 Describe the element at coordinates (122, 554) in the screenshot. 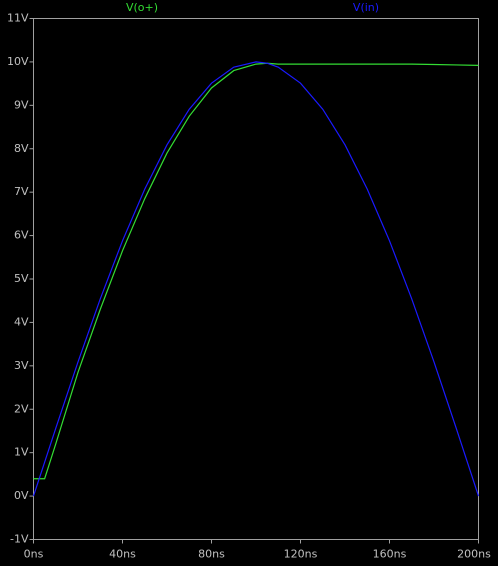

I see `x-tick-label: 40ns` at that location.